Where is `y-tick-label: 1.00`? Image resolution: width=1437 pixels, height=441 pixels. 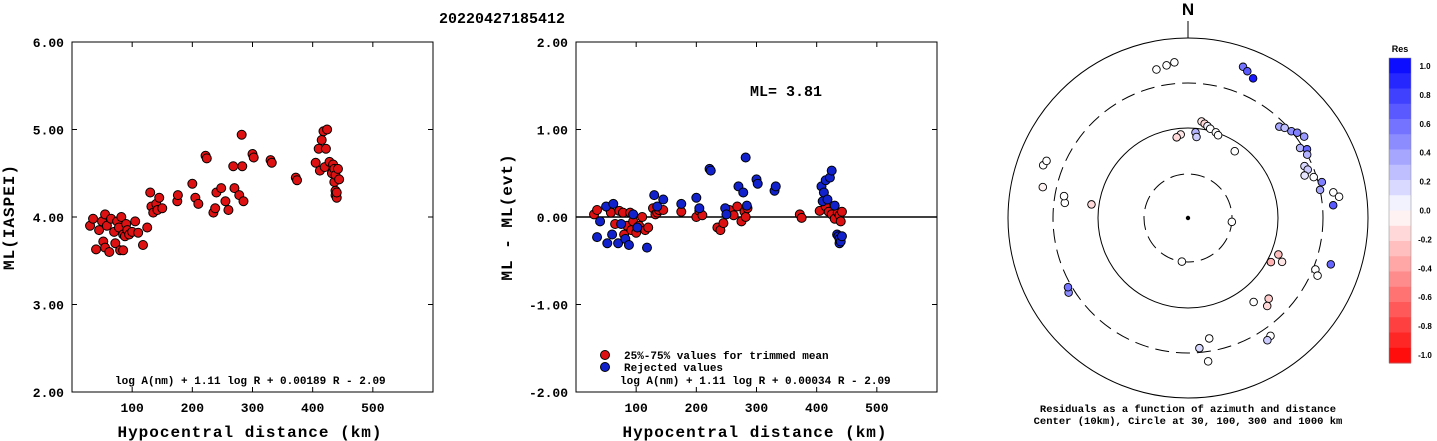
y-tick-label: 1.00 is located at coordinates (552, 131).